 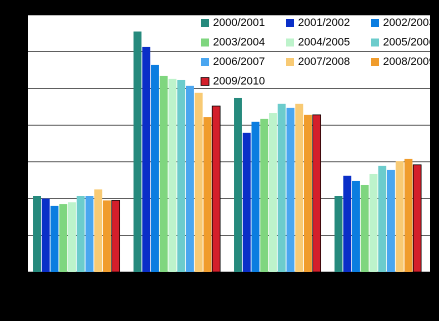 I want to click on legend-label: 2009/2010, so click(x=239, y=81).